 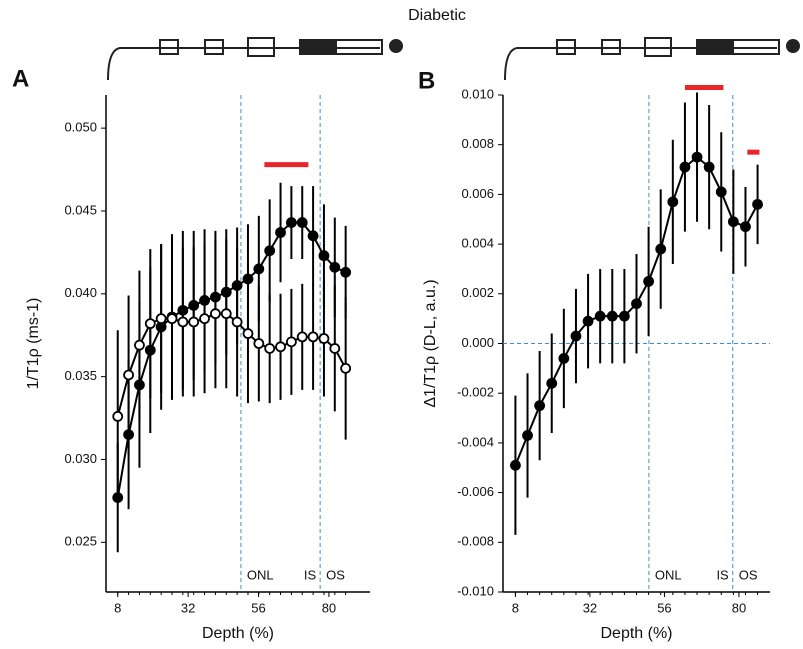 What do you see at coordinates (477, 93) in the screenshot?
I see `y-tick-label: 0.010` at bounding box center [477, 93].